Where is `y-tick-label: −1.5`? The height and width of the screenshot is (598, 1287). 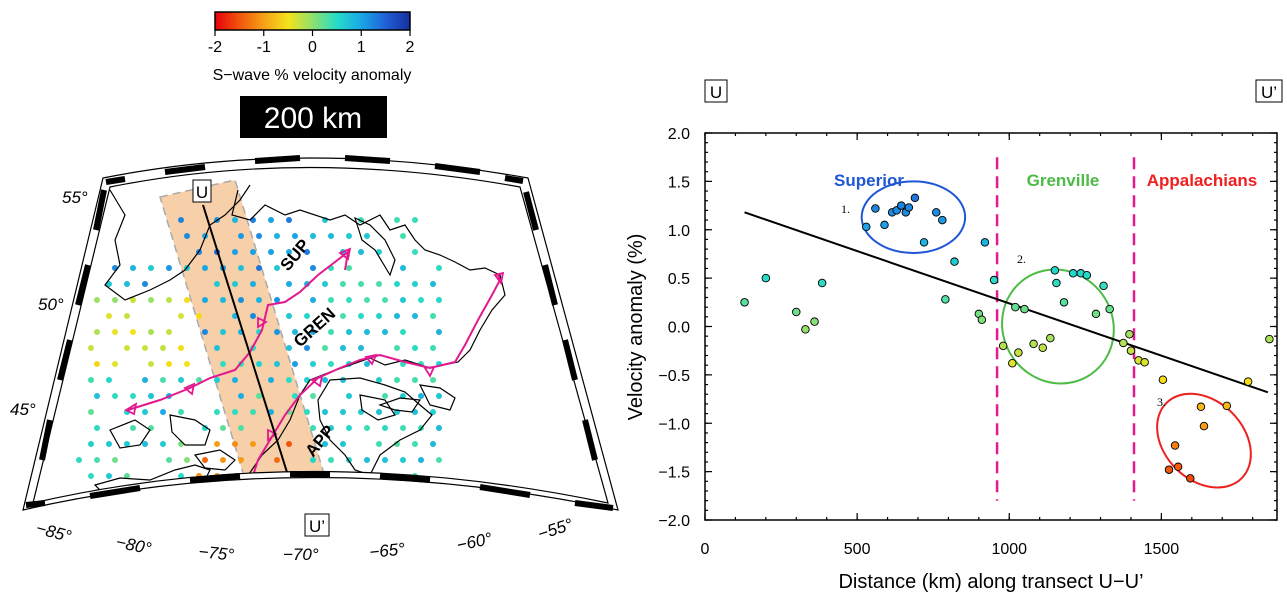
y-tick-label: −1.5 is located at coordinates (674, 473).